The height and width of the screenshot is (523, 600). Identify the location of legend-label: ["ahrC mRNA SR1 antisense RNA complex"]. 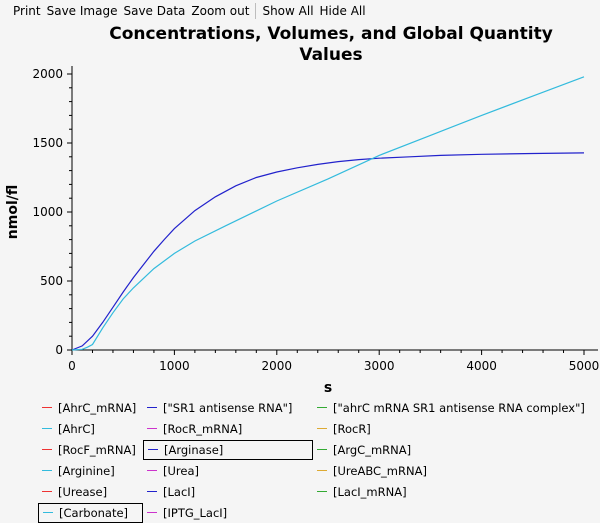
(459, 407).